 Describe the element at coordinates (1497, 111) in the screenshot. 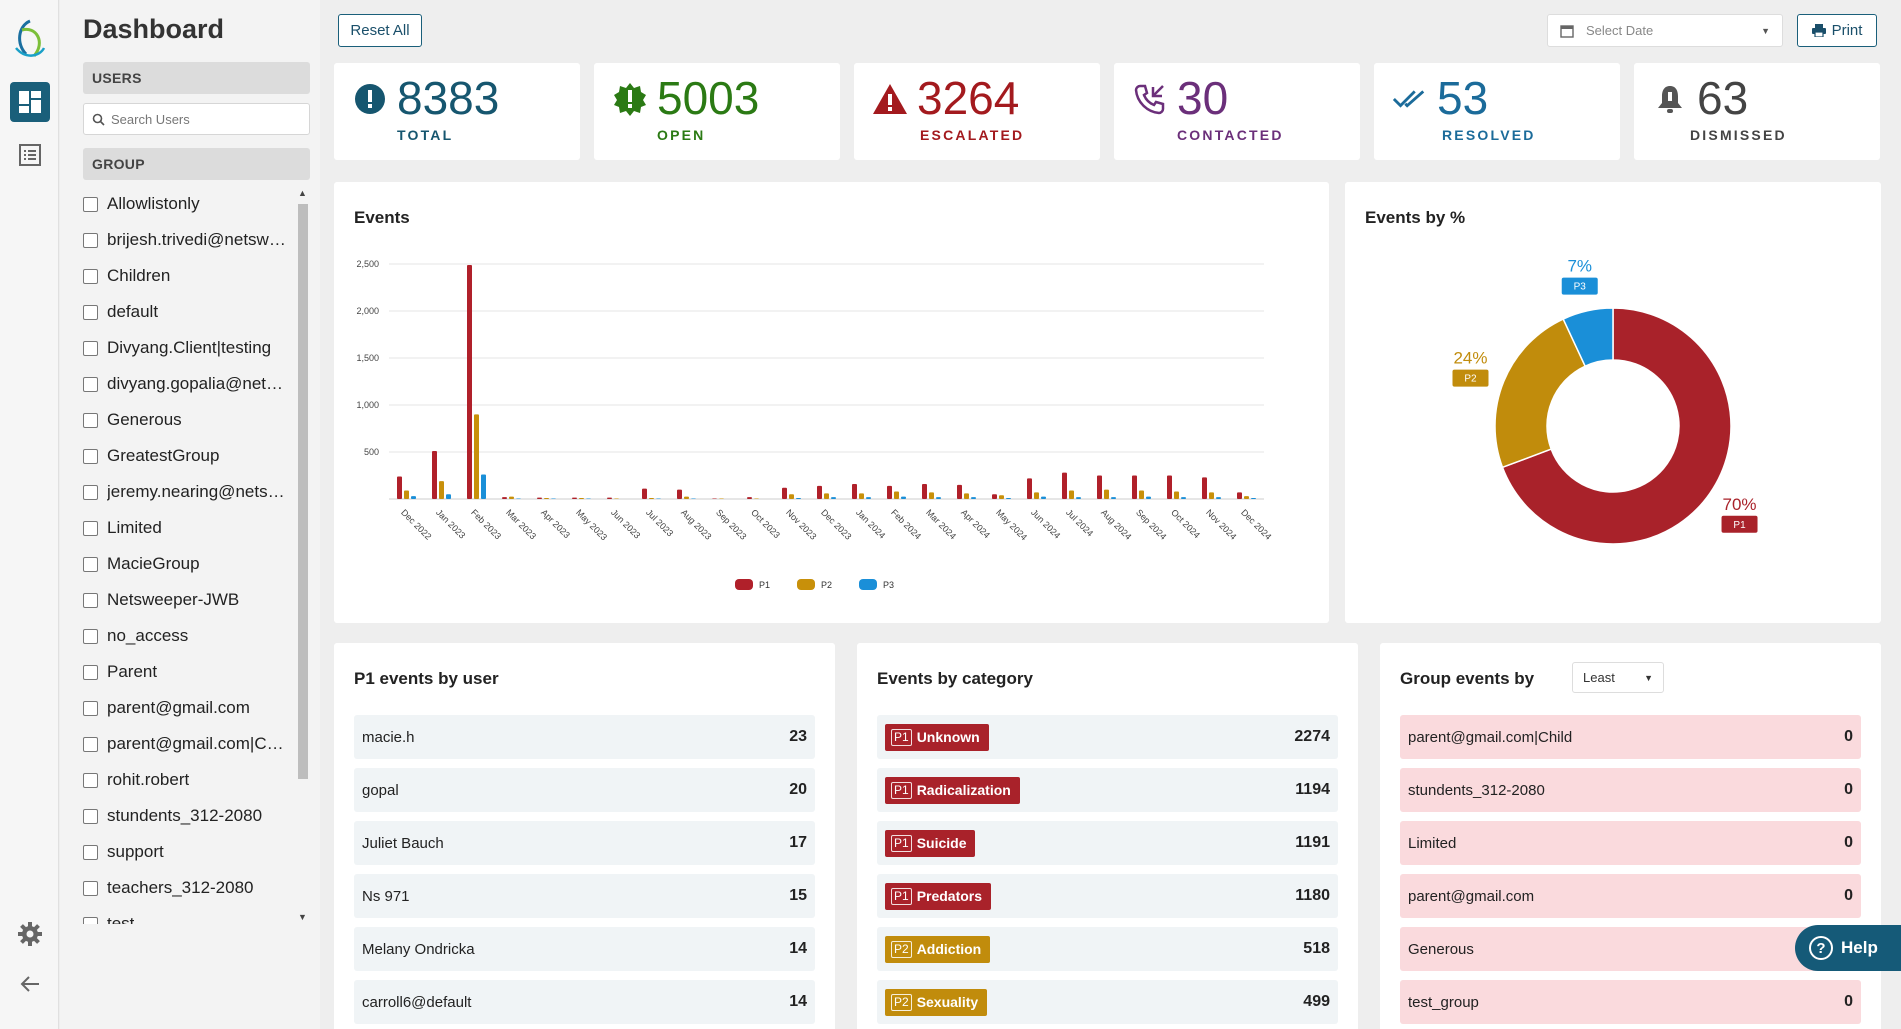

I see `stat-card-resolved: 53 RESOLVED` at that location.